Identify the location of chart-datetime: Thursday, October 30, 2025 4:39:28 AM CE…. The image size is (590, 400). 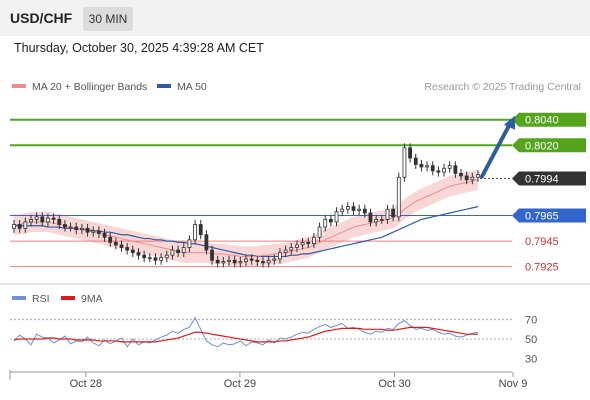
(139, 48).